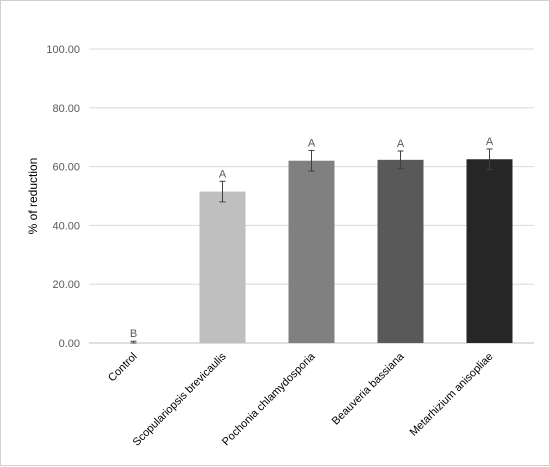 The height and width of the screenshot is (467, 550). I want to click on category-label: Metarhizium anisopliae, so click(452, 395).